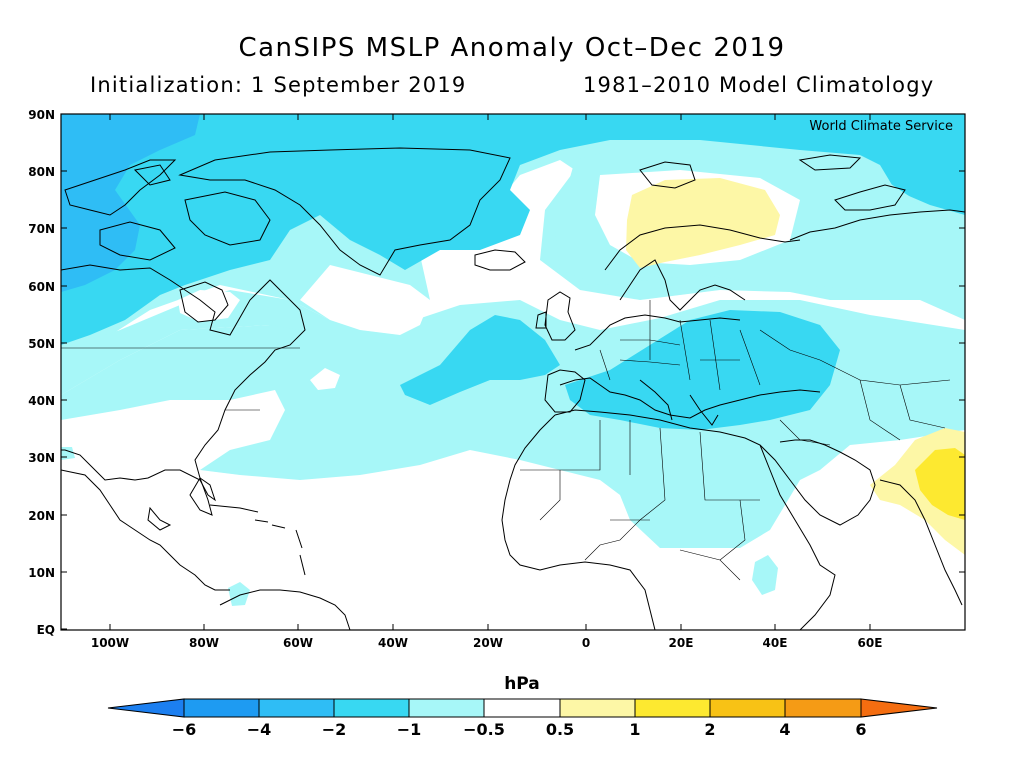 The image size is (1024, 770). What do you see at coordinates (877, 212) in the screenshot?
I see `russia-arctic-coast` at bounding box center [877, 212].